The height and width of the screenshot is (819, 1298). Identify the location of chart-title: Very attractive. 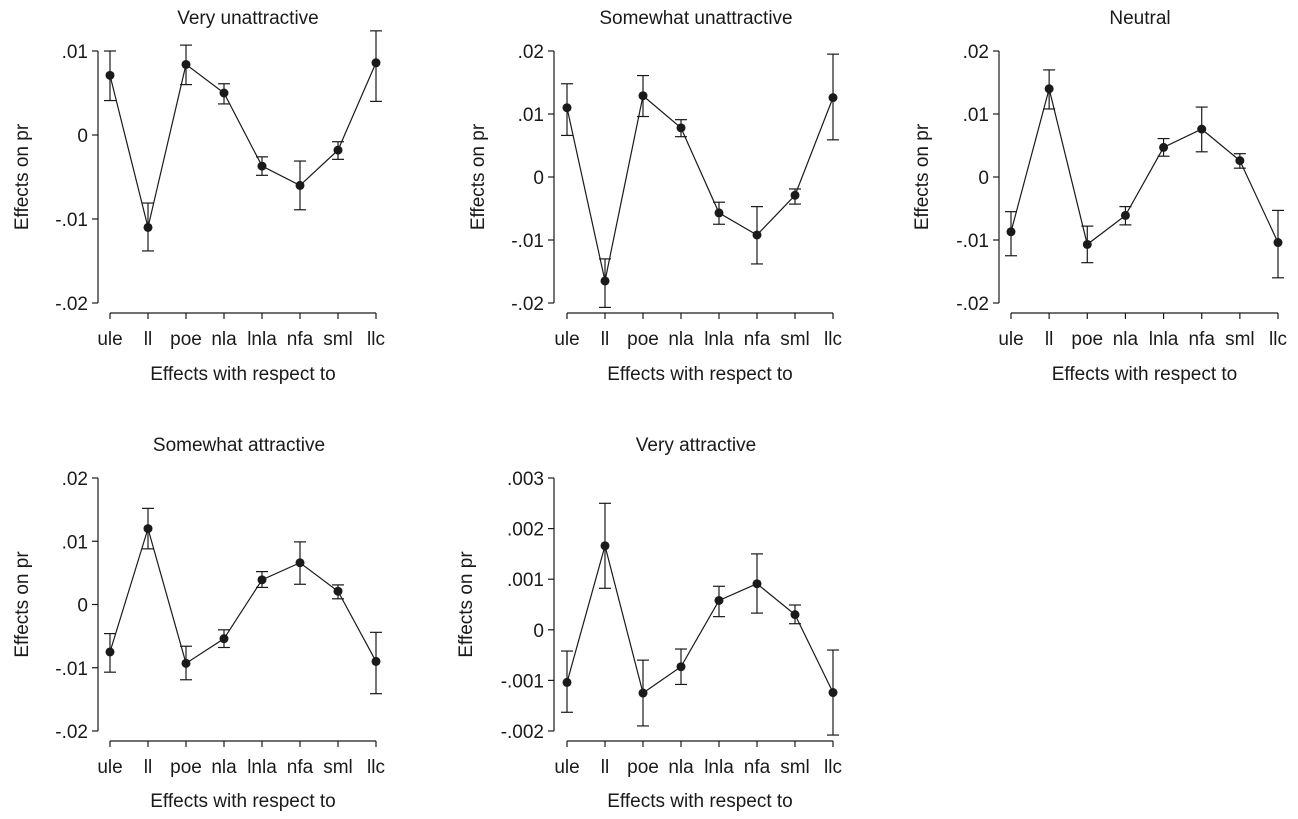
(696, 445).